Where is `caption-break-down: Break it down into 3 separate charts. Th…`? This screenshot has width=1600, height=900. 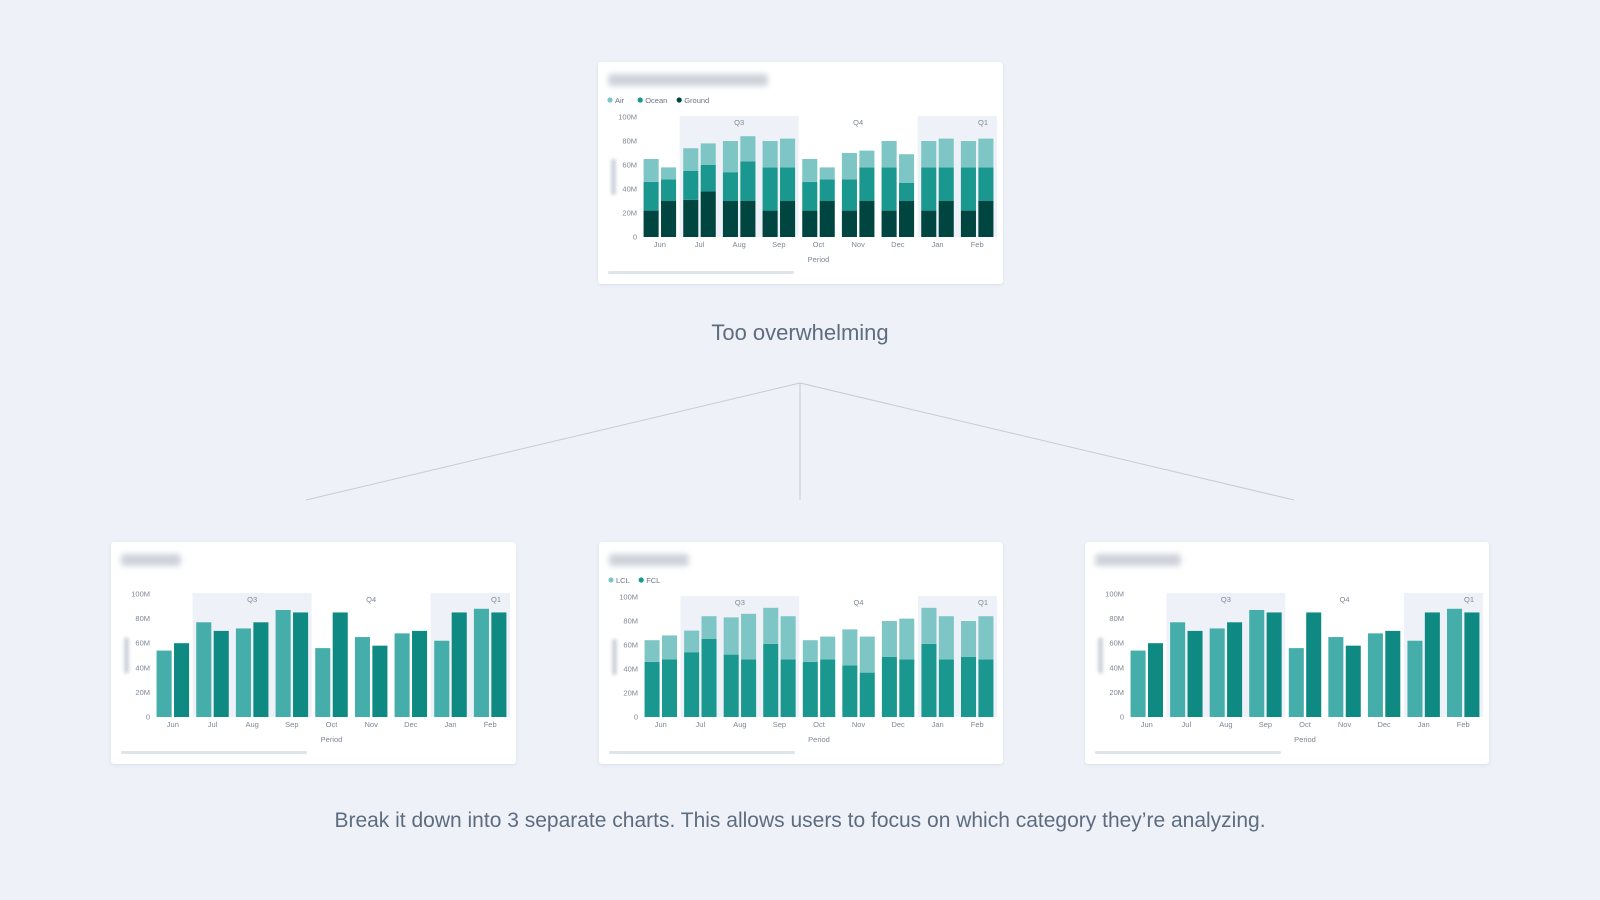 caption-break-down: Break it down into 3 separate charts. Th… is located at coordinates (800, 820).